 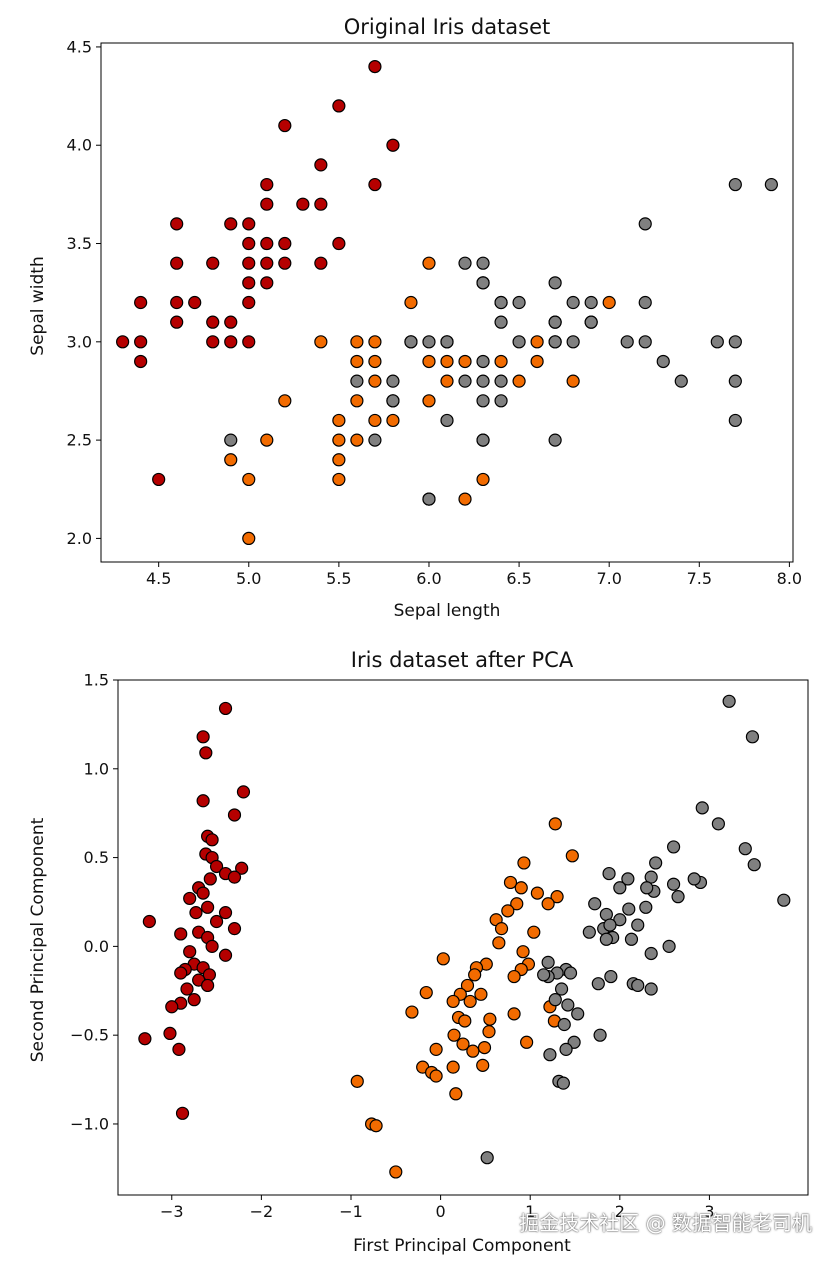 I want to click on x-tick-label: 8.0, so click(x=789, y=578).